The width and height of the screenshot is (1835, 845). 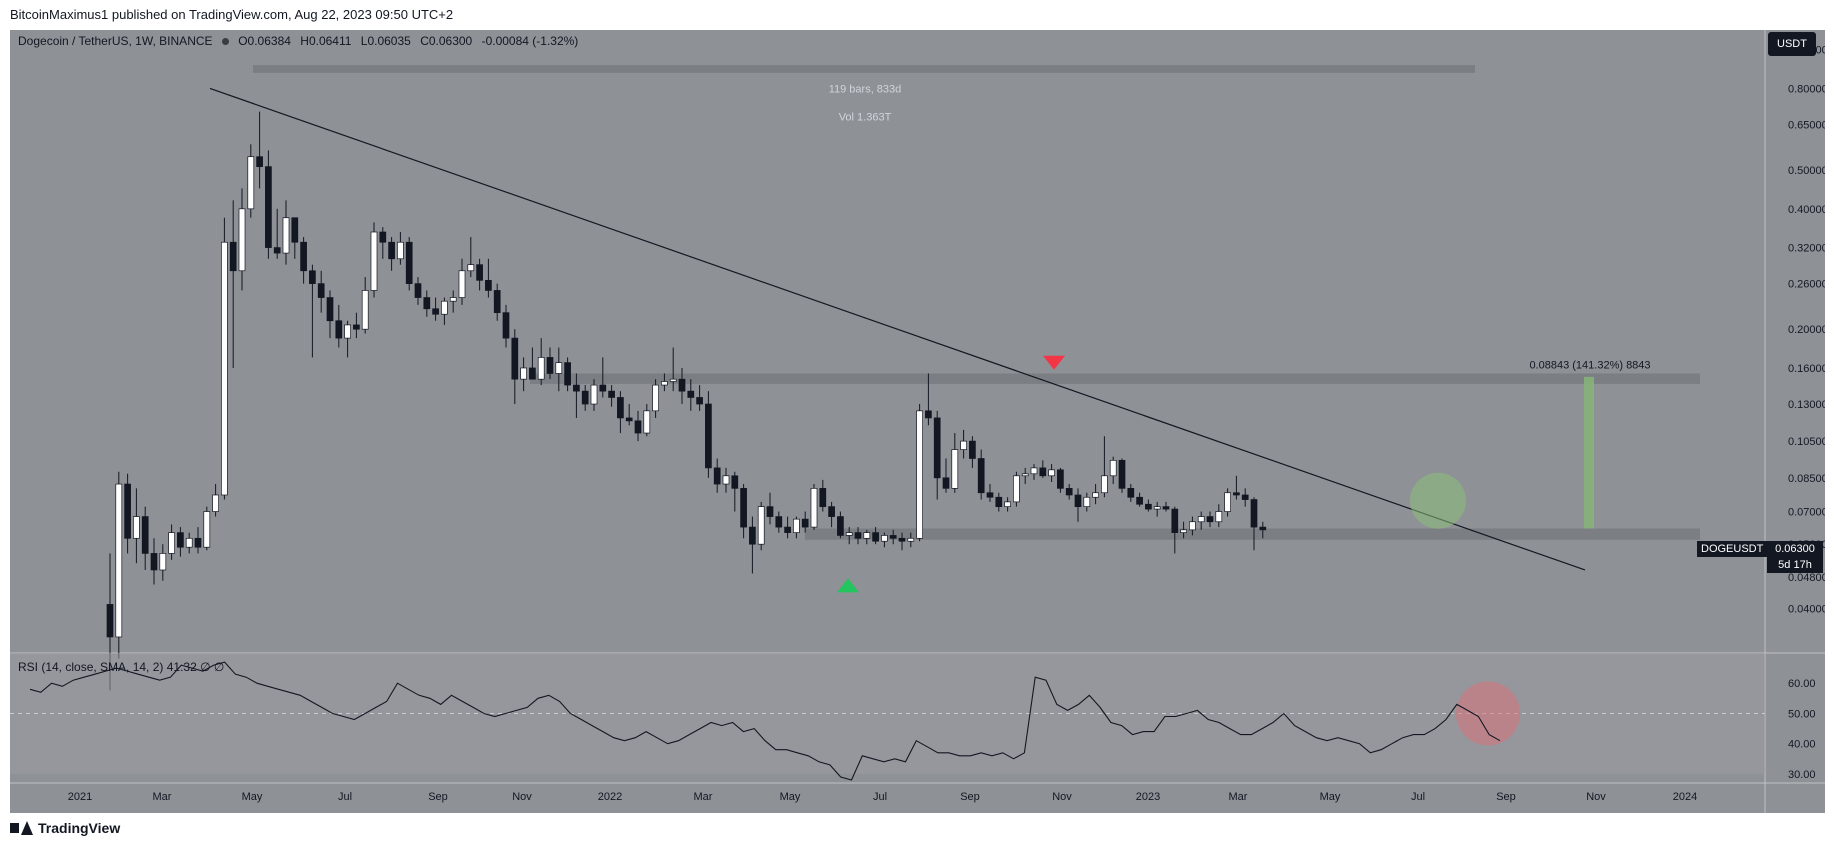 What do you see at coordinates (65, 828) in the screenshot?
I see `tradingview-logo: TradingView` at bounding box center [65, 828].